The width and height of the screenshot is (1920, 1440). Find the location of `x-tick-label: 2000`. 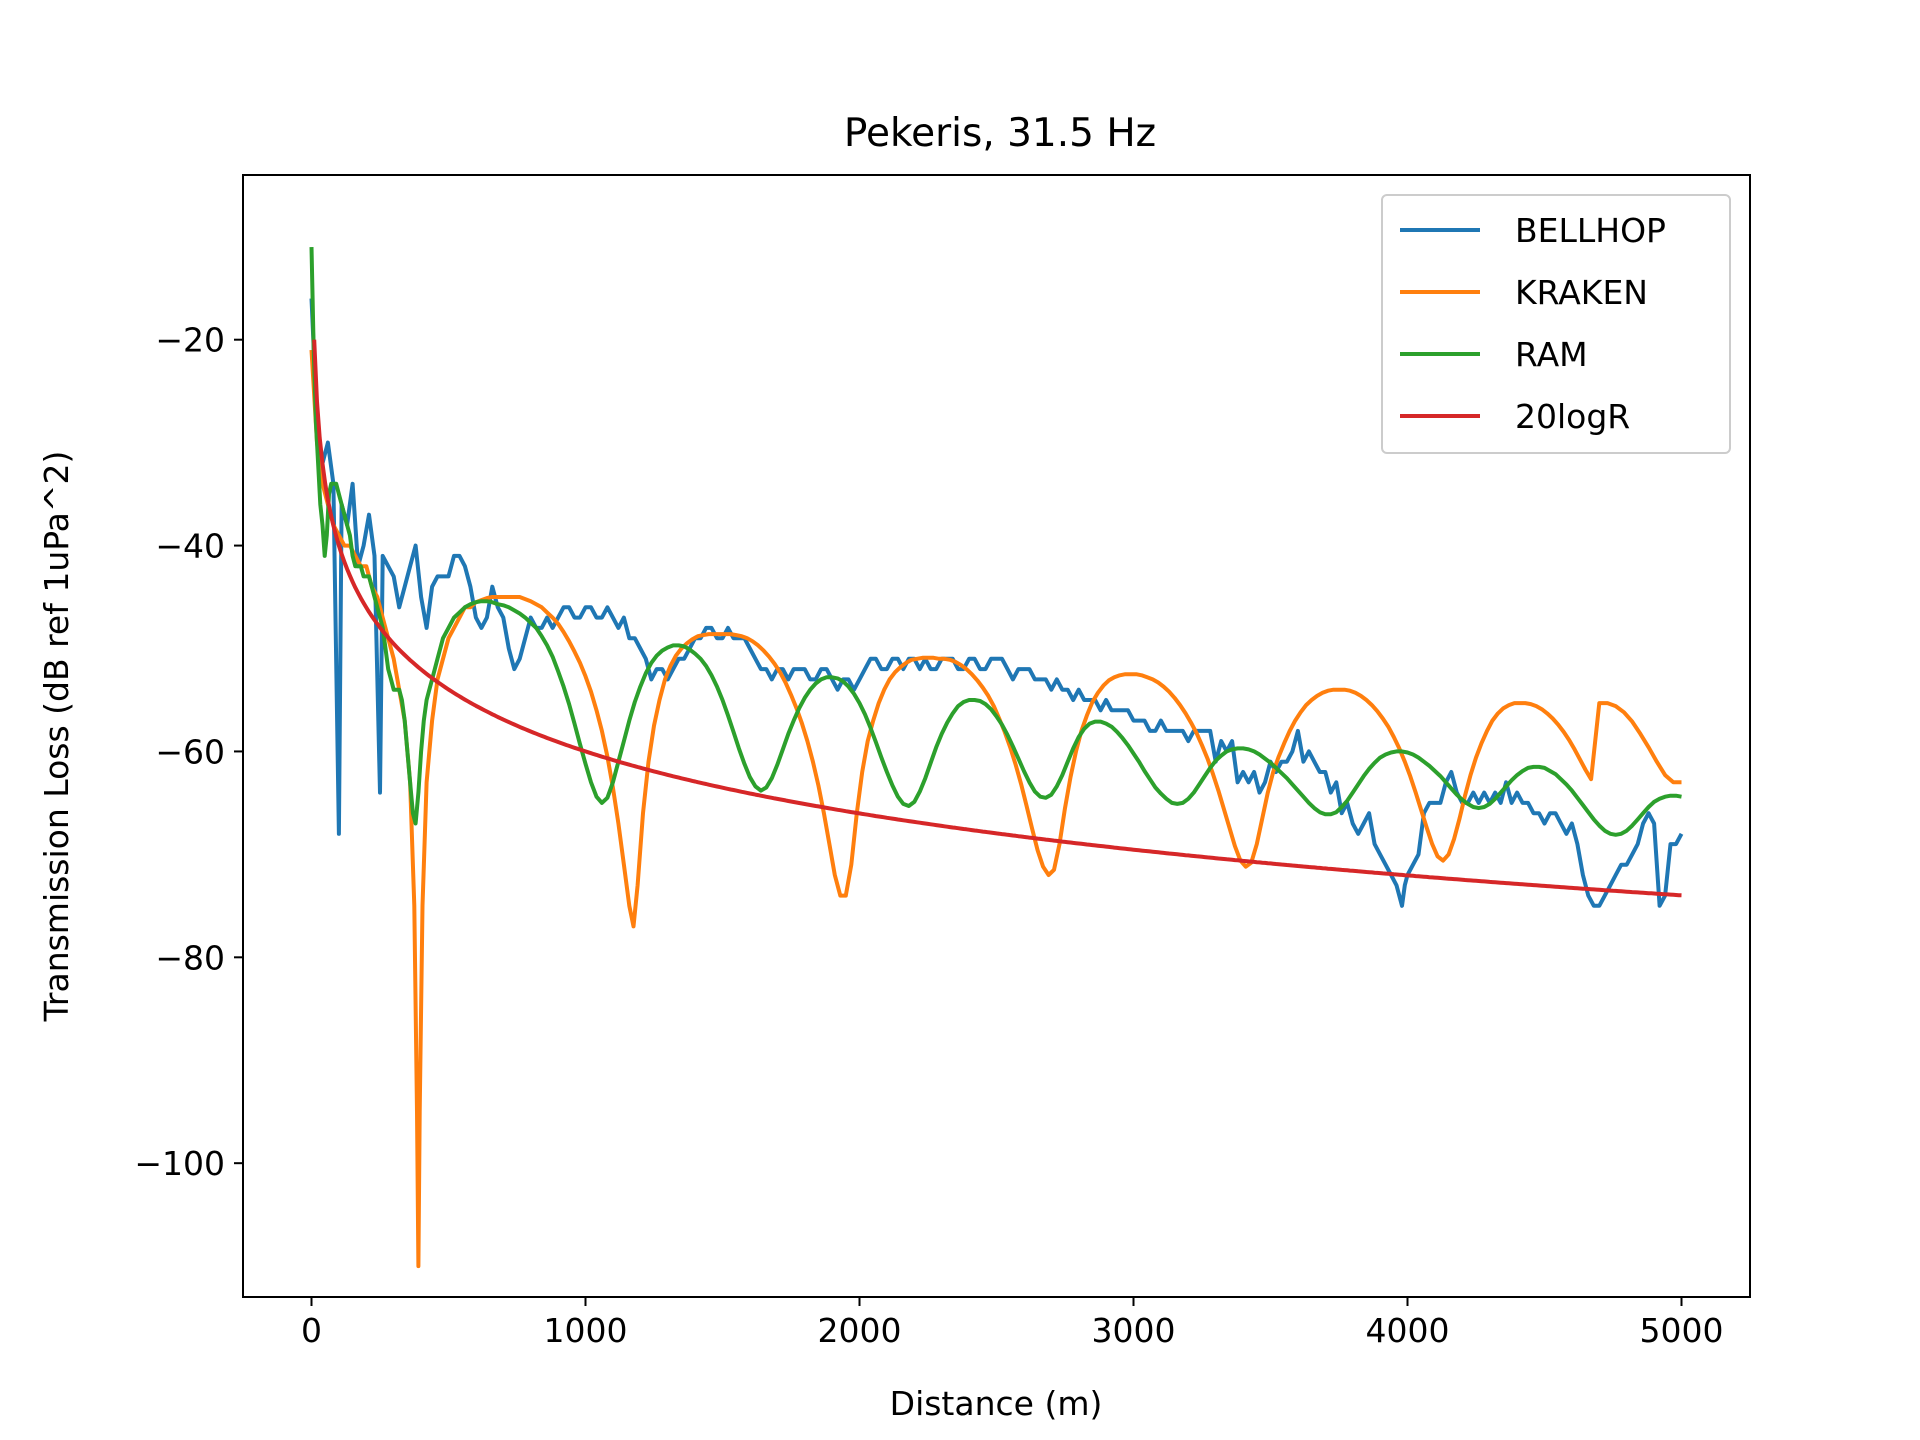

x-tick-label: 2000 is located at coordinates (860, 1330).